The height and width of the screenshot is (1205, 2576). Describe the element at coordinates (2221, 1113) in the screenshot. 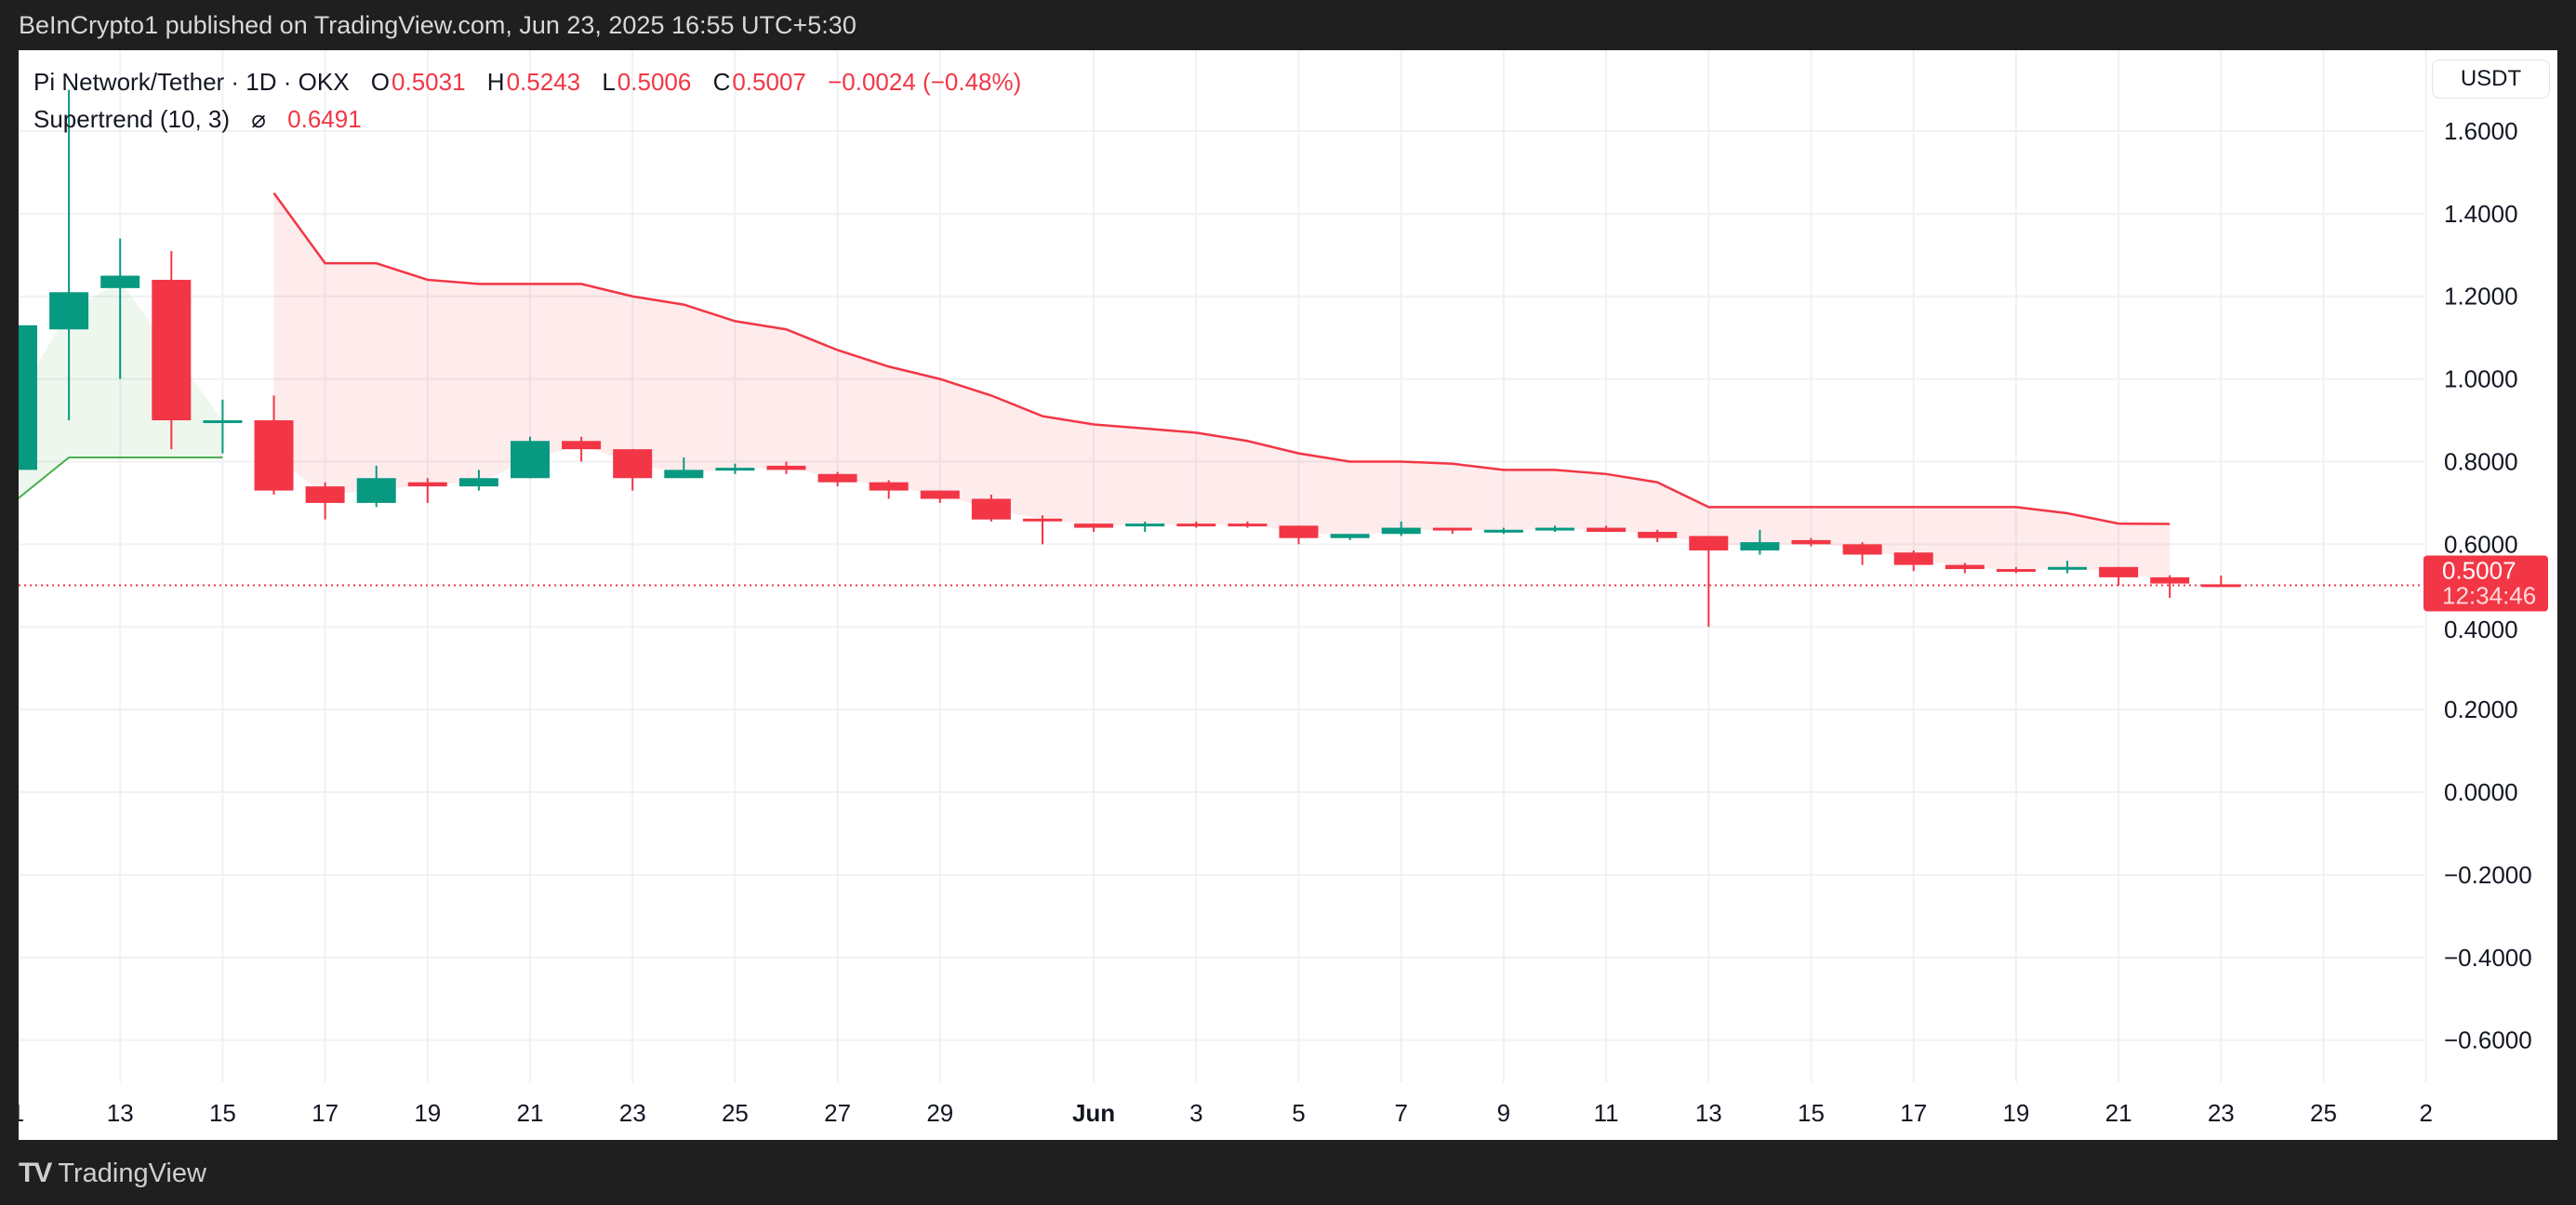

I see `x-tick-label: 23` at that location.